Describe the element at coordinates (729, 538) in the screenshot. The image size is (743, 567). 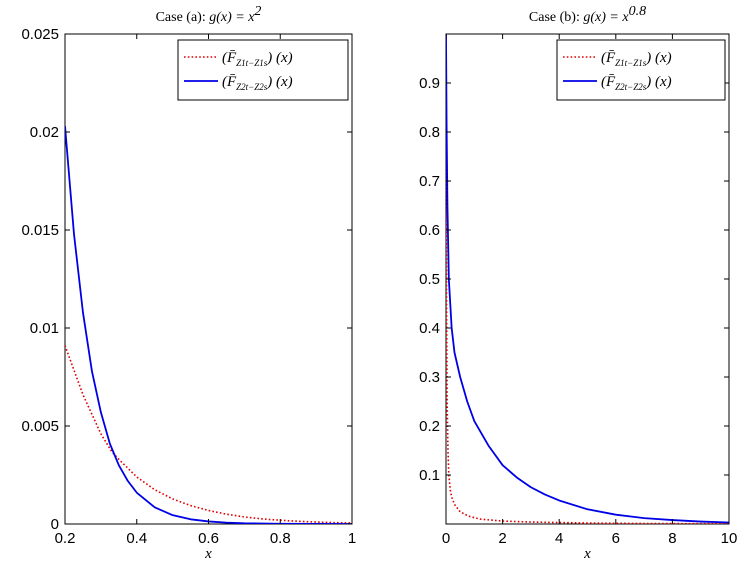
I see `x-tick-label: 10` at that location.